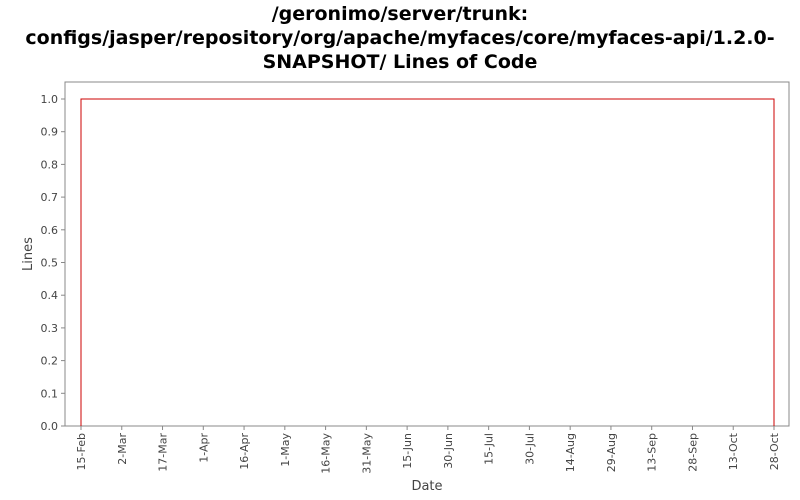 The width and height of the screenshot is (800, 500). Describe the element at coordinates (570, 452) in the screenshot. I see `x-tick-label: 14-Aug` at that location.